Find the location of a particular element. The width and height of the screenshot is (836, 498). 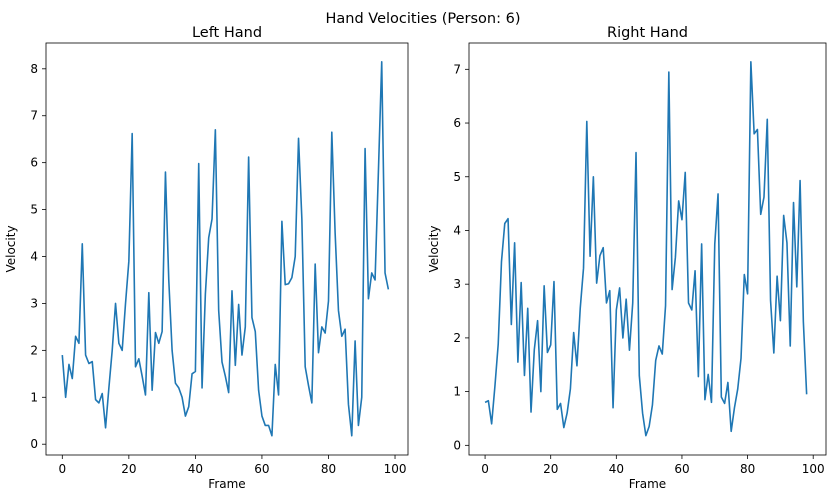

left-hand-y-tick-label: 5 is located at coordinates (34, 210).